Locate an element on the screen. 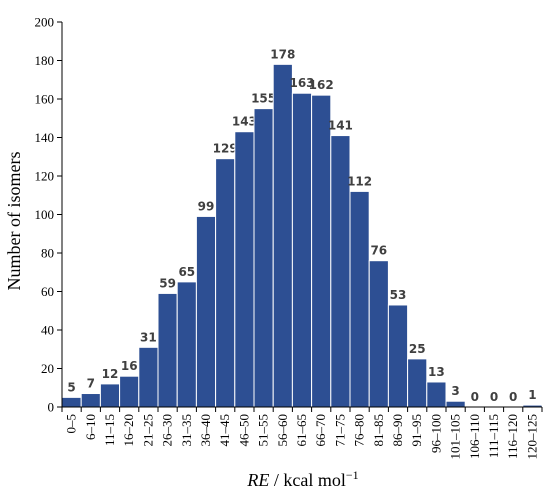 The image size is (550, 497). y-tick-label: 0 is located at coordinates (51, 407).